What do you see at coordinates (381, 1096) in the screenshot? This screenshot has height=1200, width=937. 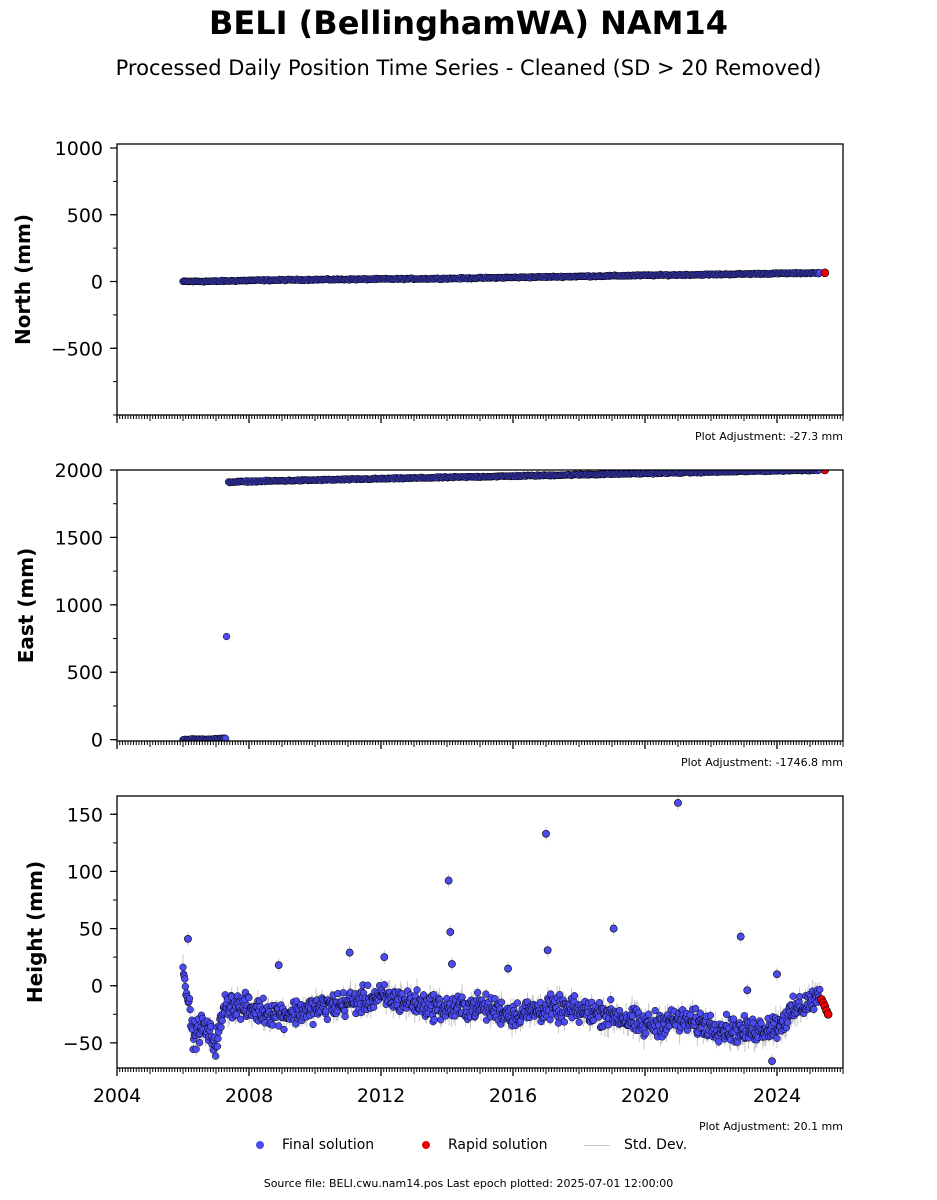 I see `height-xtick-label: 2012` at bounding box center [381, 1096].